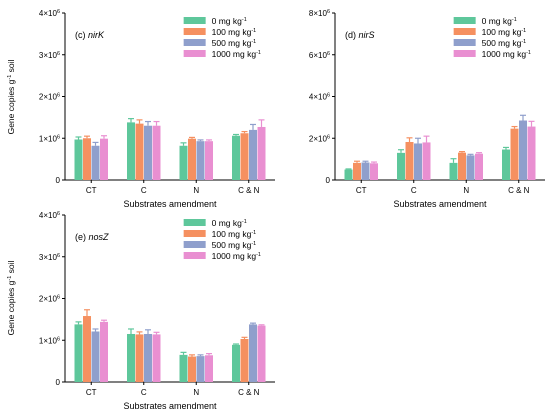 The width and height of the screenshot is (550, 416). What do you see at coordinates (92, 237) in the screenshot?
I see `panel-title: (e) nosZ` at bounding box center [92, 237].